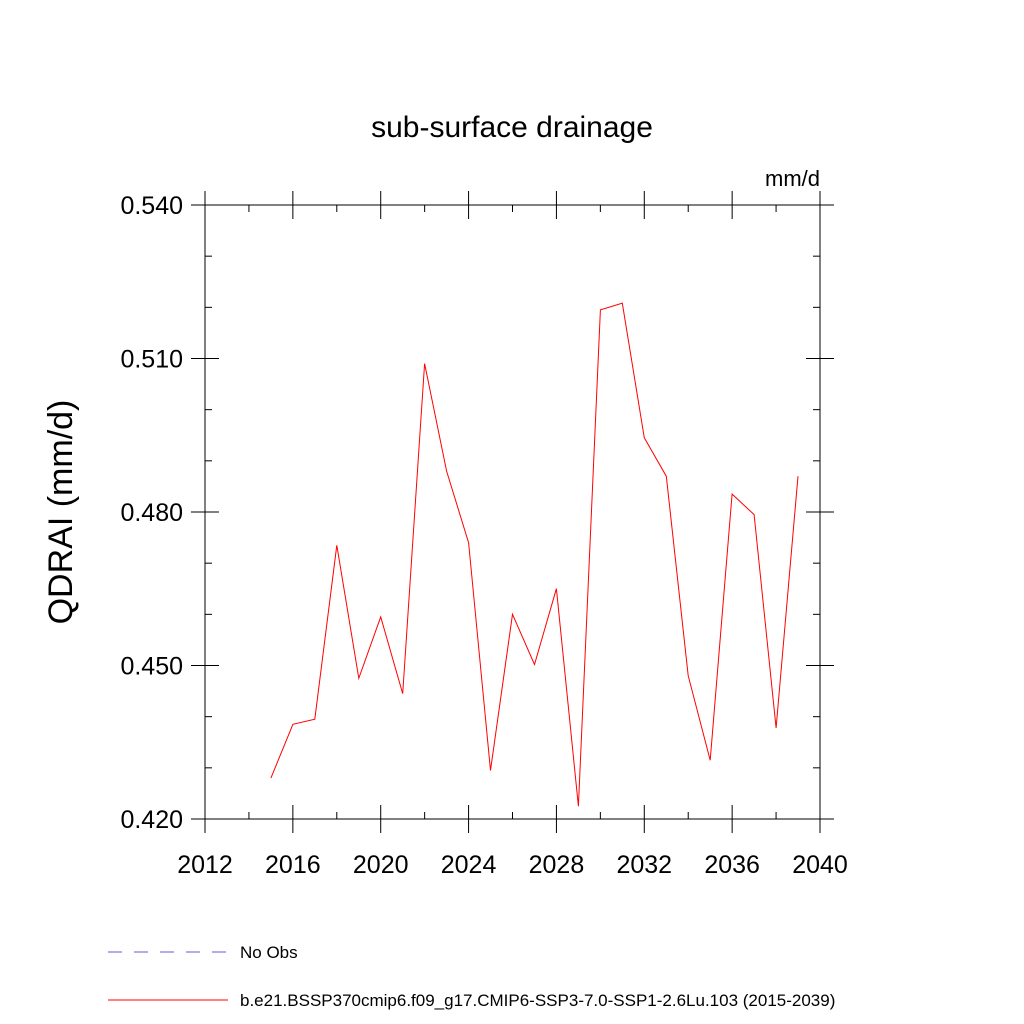 The image size is (1024, 1024). I want to click on chart-title: sub-surface drainage, so click(512, 127).